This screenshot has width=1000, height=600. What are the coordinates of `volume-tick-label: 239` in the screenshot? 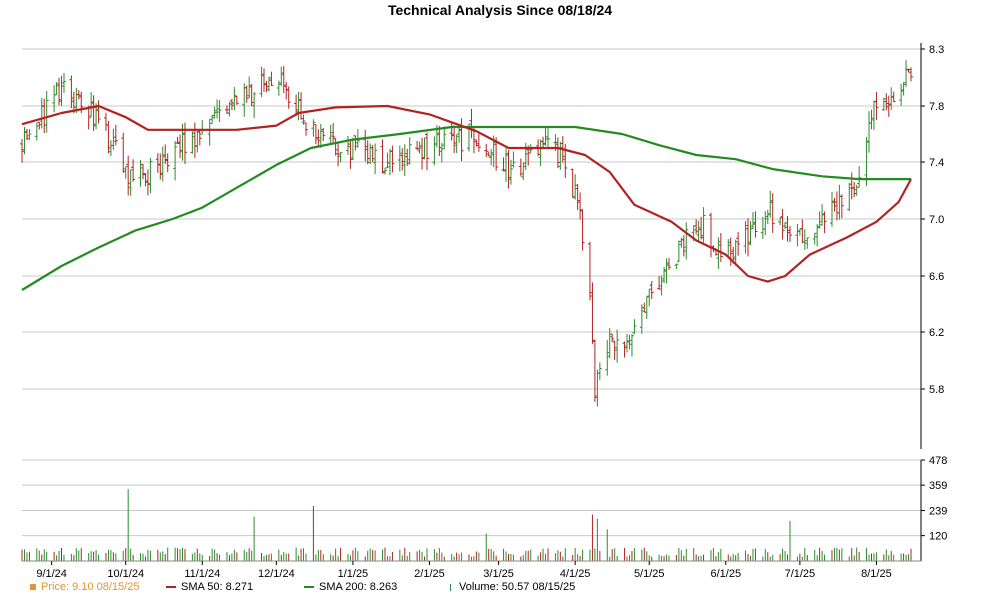 It's located at (938, 512).